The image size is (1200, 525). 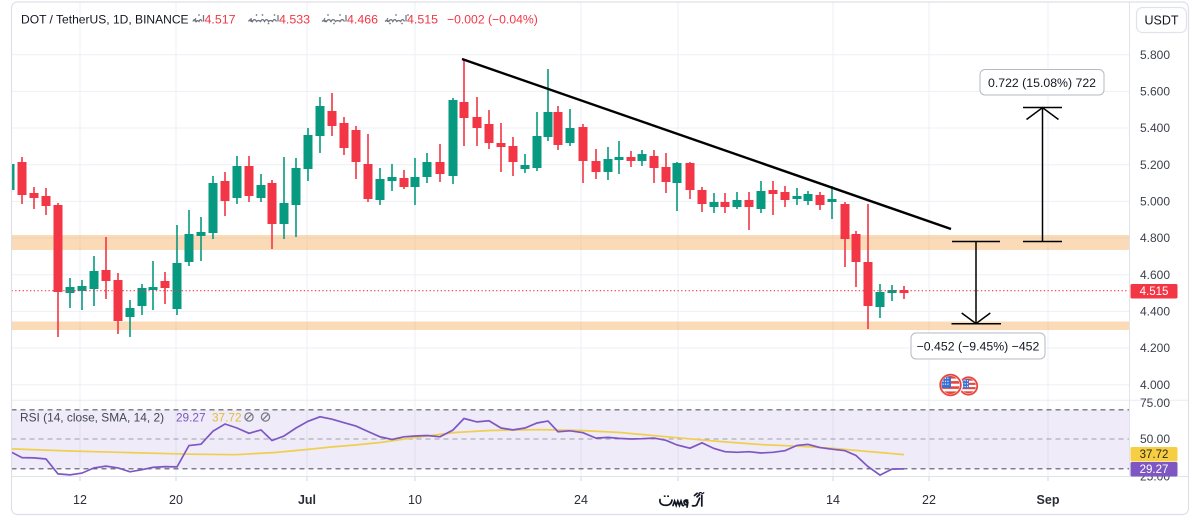 I want to click on svg-text: 20, so click(x=176, y=500).